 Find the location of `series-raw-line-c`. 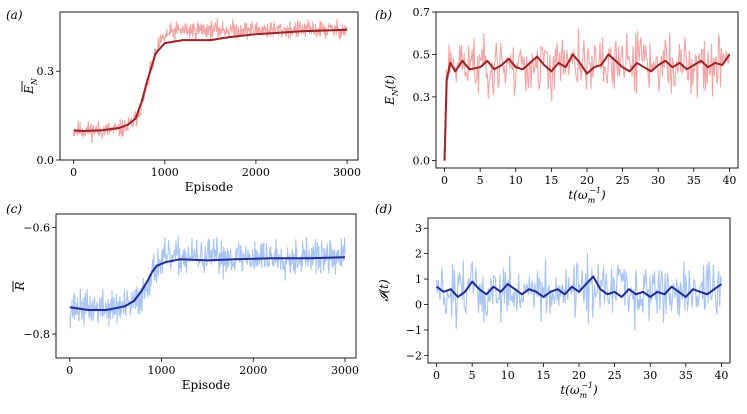

series-raw-line-c is located at coordinates (207, 281).